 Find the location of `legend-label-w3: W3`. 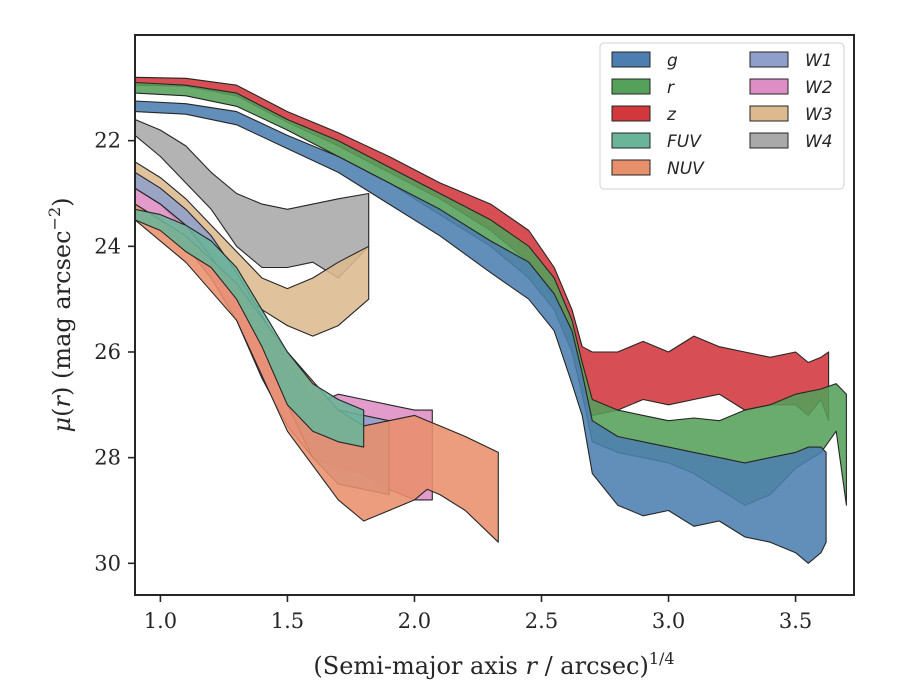

legend-label-w3: W3 is located at coordinates (819, 115).